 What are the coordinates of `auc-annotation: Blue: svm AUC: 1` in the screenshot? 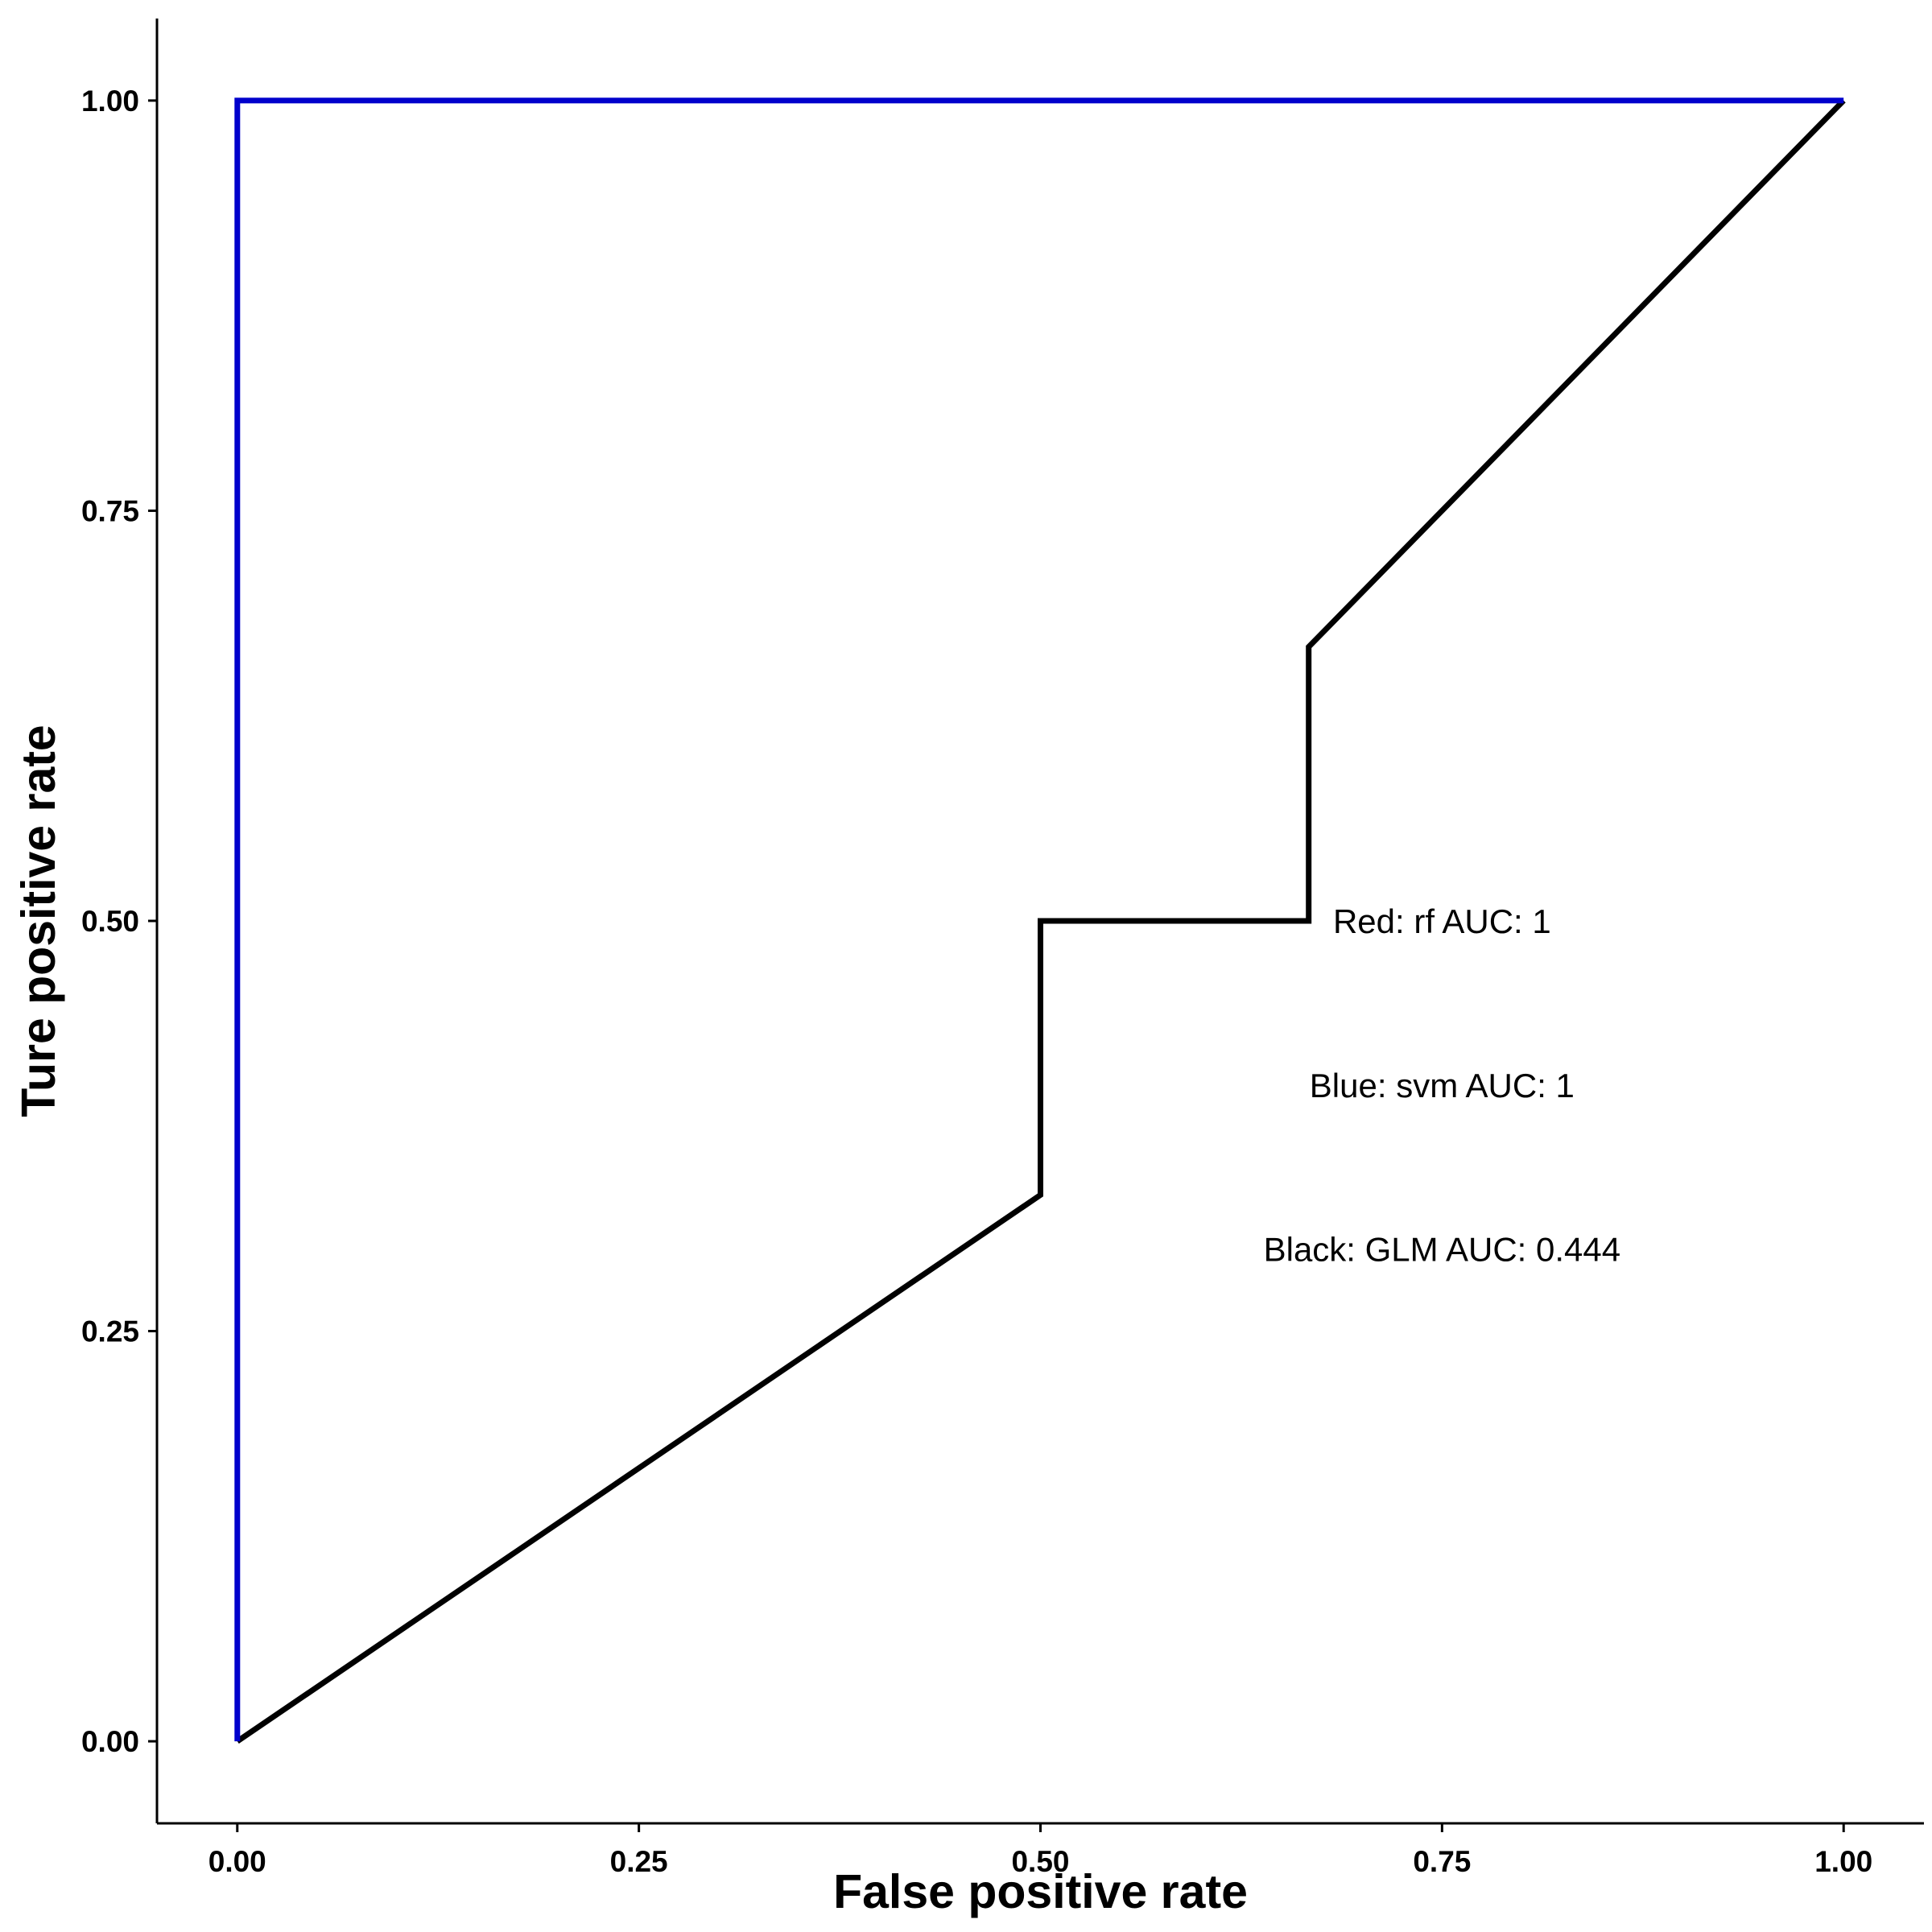 It's located at (1442, 1085).